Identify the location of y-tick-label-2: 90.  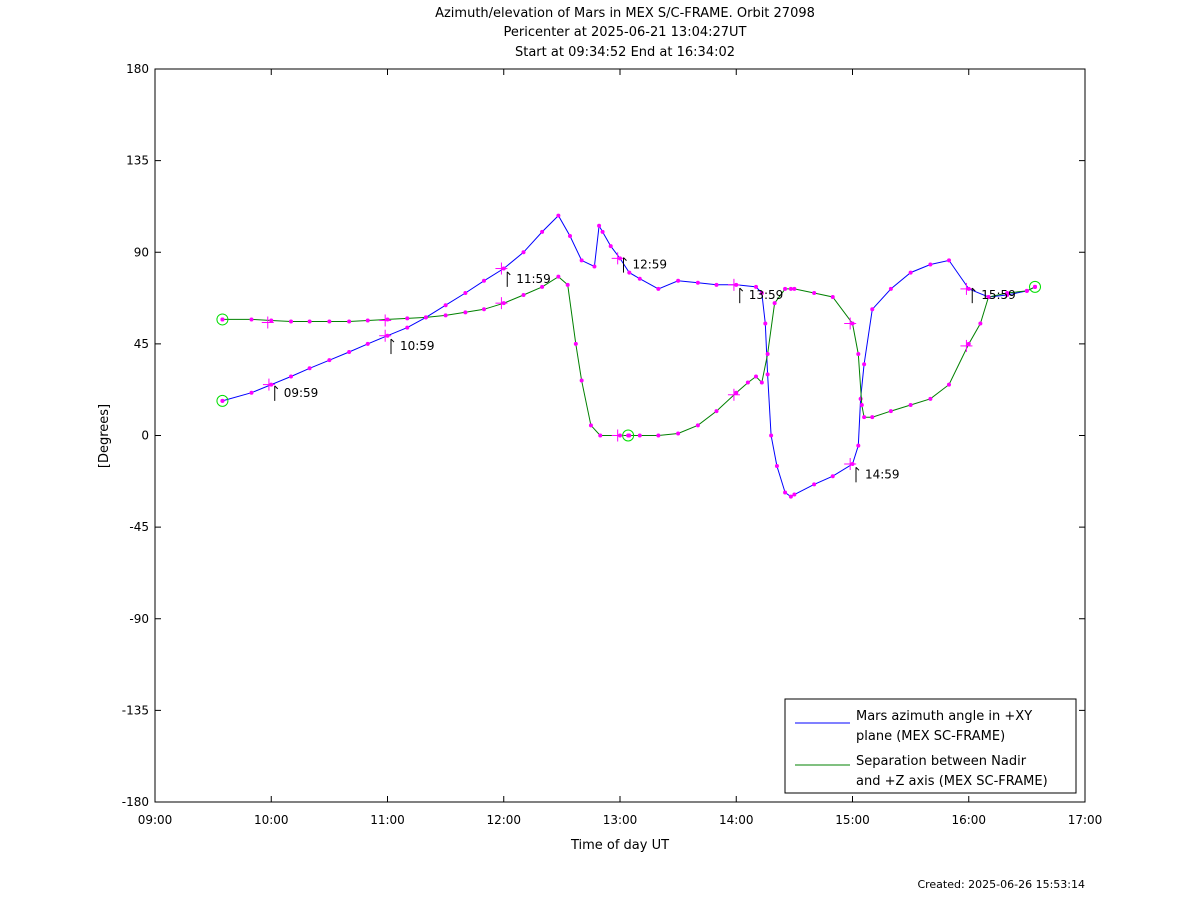
(141, 252).